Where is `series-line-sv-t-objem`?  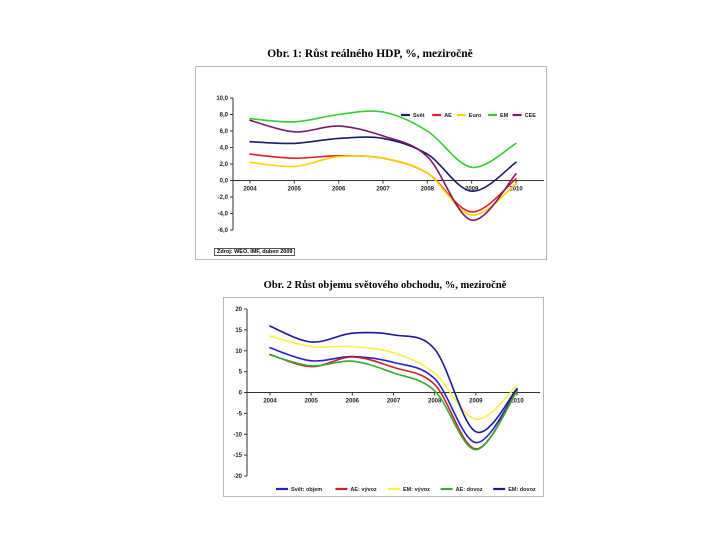
series-line-sv-t-objem is located at coordinates (393, 395).